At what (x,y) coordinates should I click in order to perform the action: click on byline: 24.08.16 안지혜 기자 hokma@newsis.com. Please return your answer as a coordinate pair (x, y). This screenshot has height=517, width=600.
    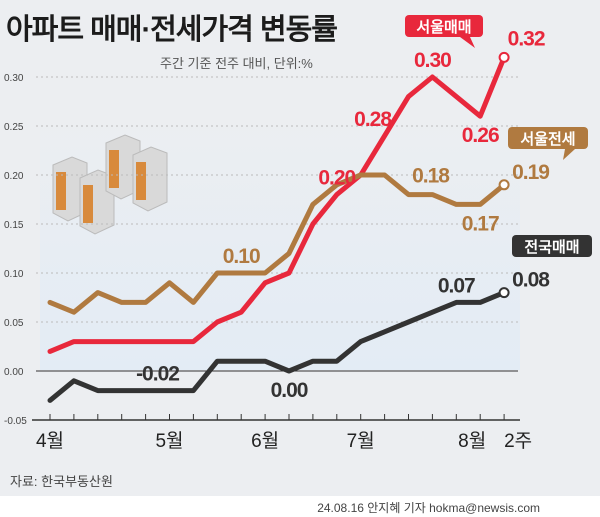
    Looking at the image, I should click on (428, 508).